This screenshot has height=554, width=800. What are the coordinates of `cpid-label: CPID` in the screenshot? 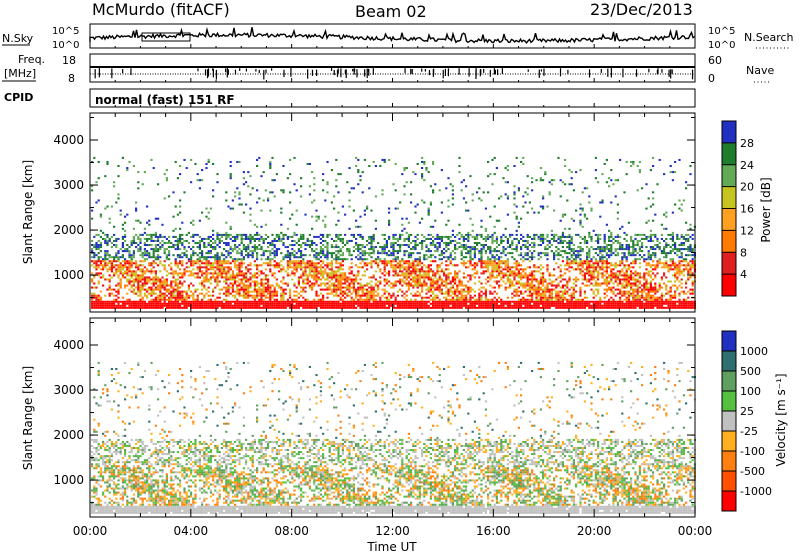 It's located at (18, 97).